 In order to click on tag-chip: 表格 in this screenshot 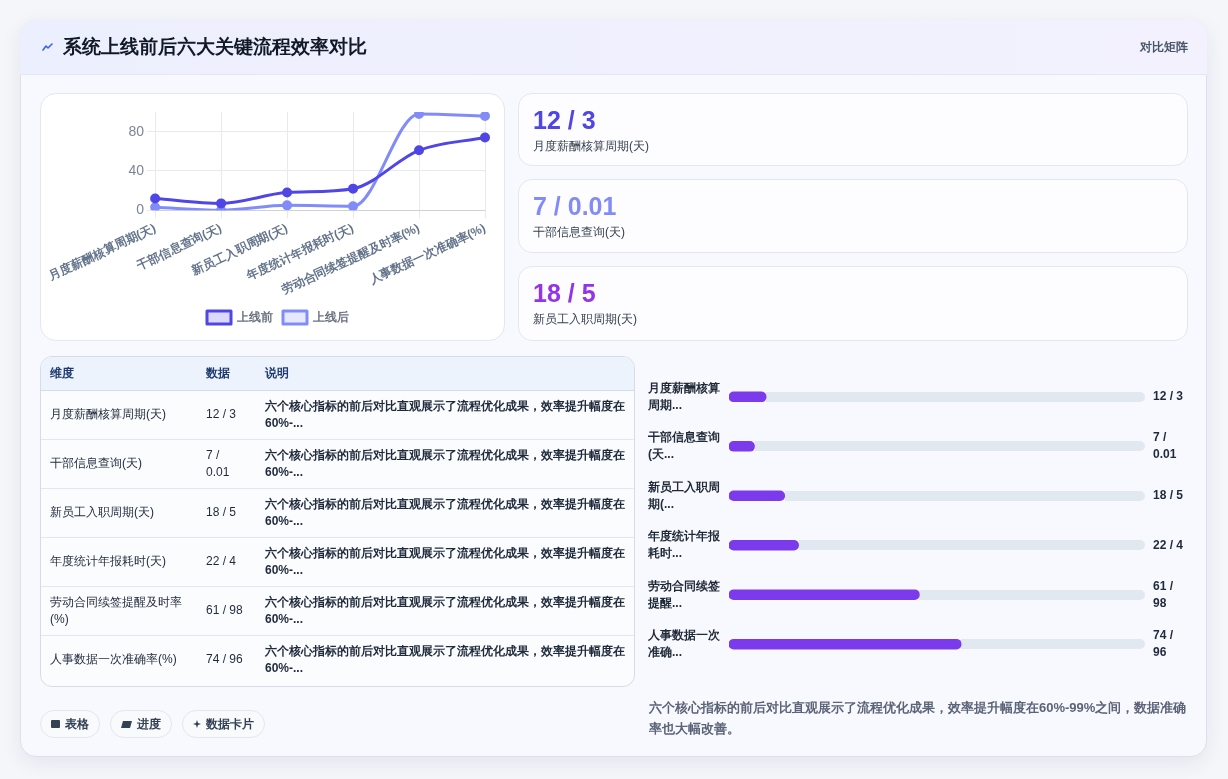, I will do `click(70, 724)`.